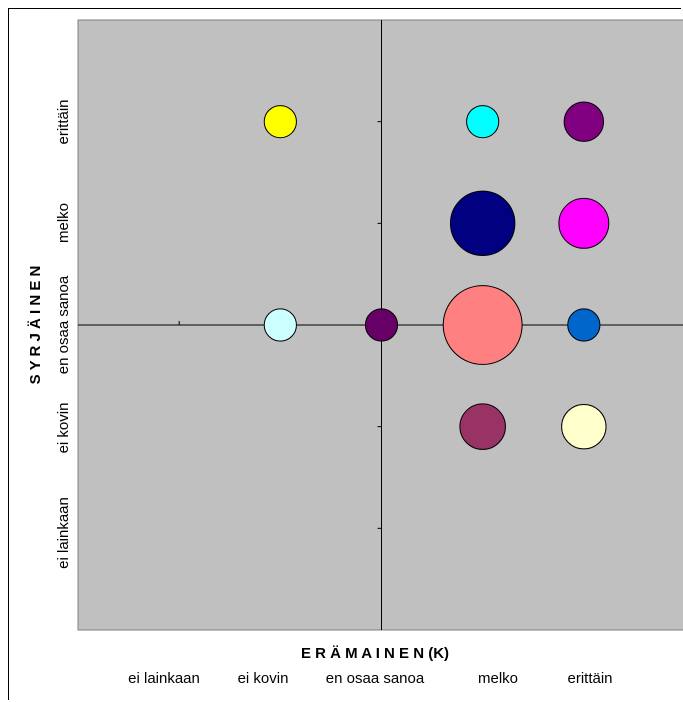 This screenshot has width=683, height=702. Describe the element at coordinates (35, 325) in the screenshot. I see `y-axis-title: S Y R J Ä I N E N` at that location.